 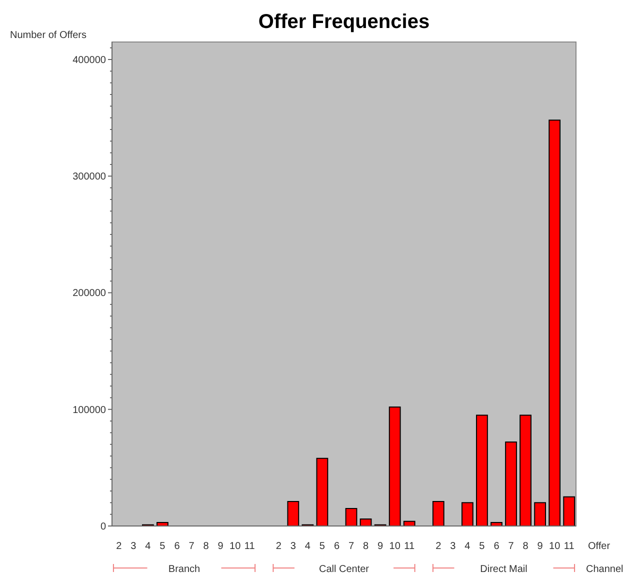 What do you see at coordinates (89, 177) in the screenshot?
I see `y-tick-label: 300000` at bounding box center [89, 177].